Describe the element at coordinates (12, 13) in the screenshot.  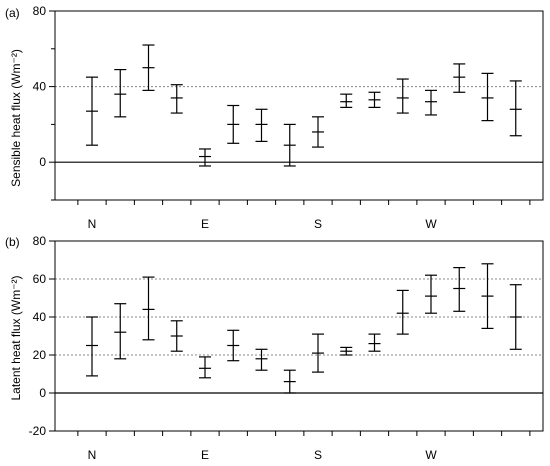
I see `panel-label: (a)` at that location.